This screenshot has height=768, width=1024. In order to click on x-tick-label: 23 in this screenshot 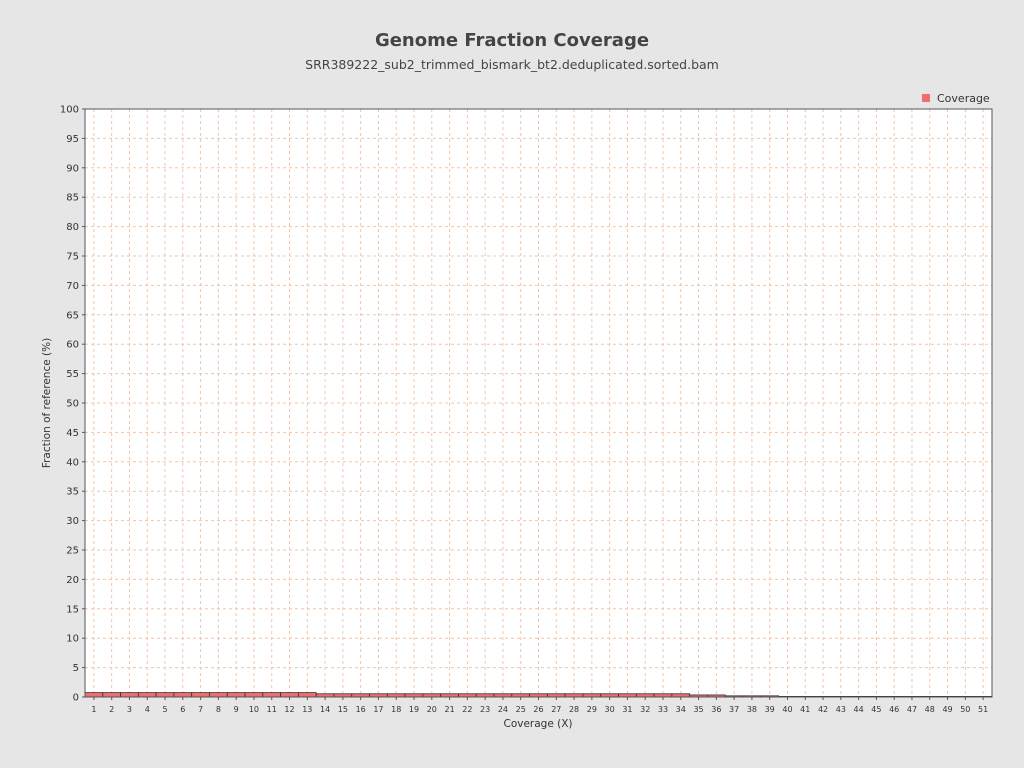, I will do `click(485, 709)`.